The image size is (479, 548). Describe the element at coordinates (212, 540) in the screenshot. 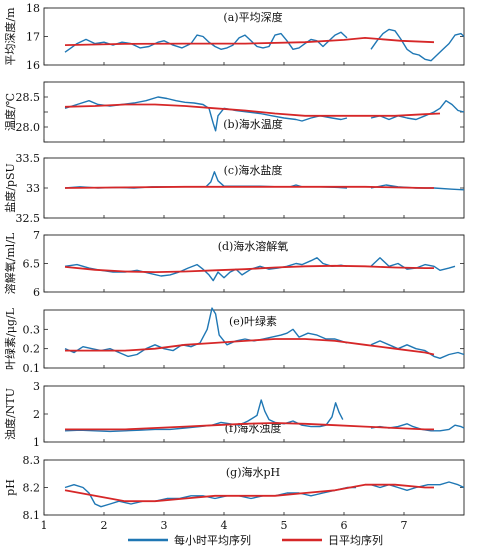

I see `legend-label-hourly: 每小时平均序列` at that location.